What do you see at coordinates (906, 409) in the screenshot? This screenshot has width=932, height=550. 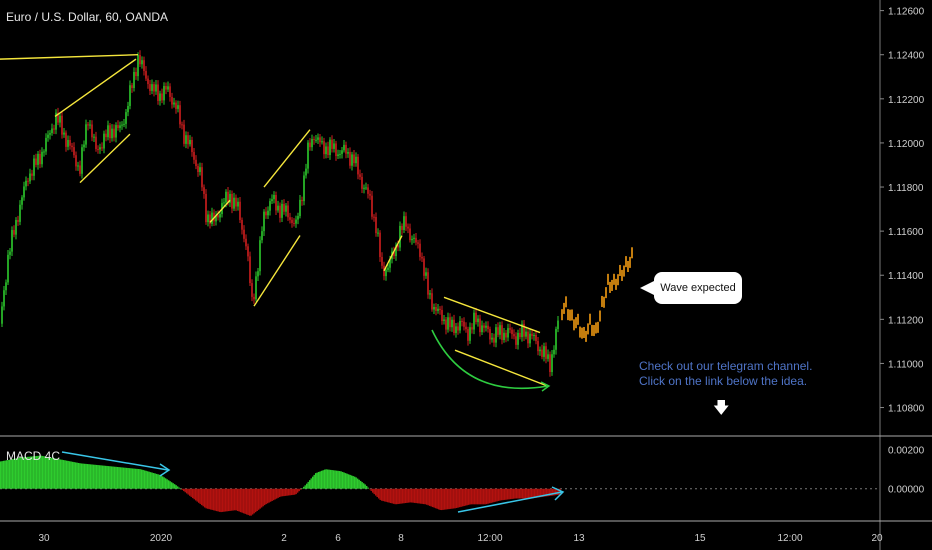 I see `price-tick-label: 1.10800` at bounding box center [906, 409].